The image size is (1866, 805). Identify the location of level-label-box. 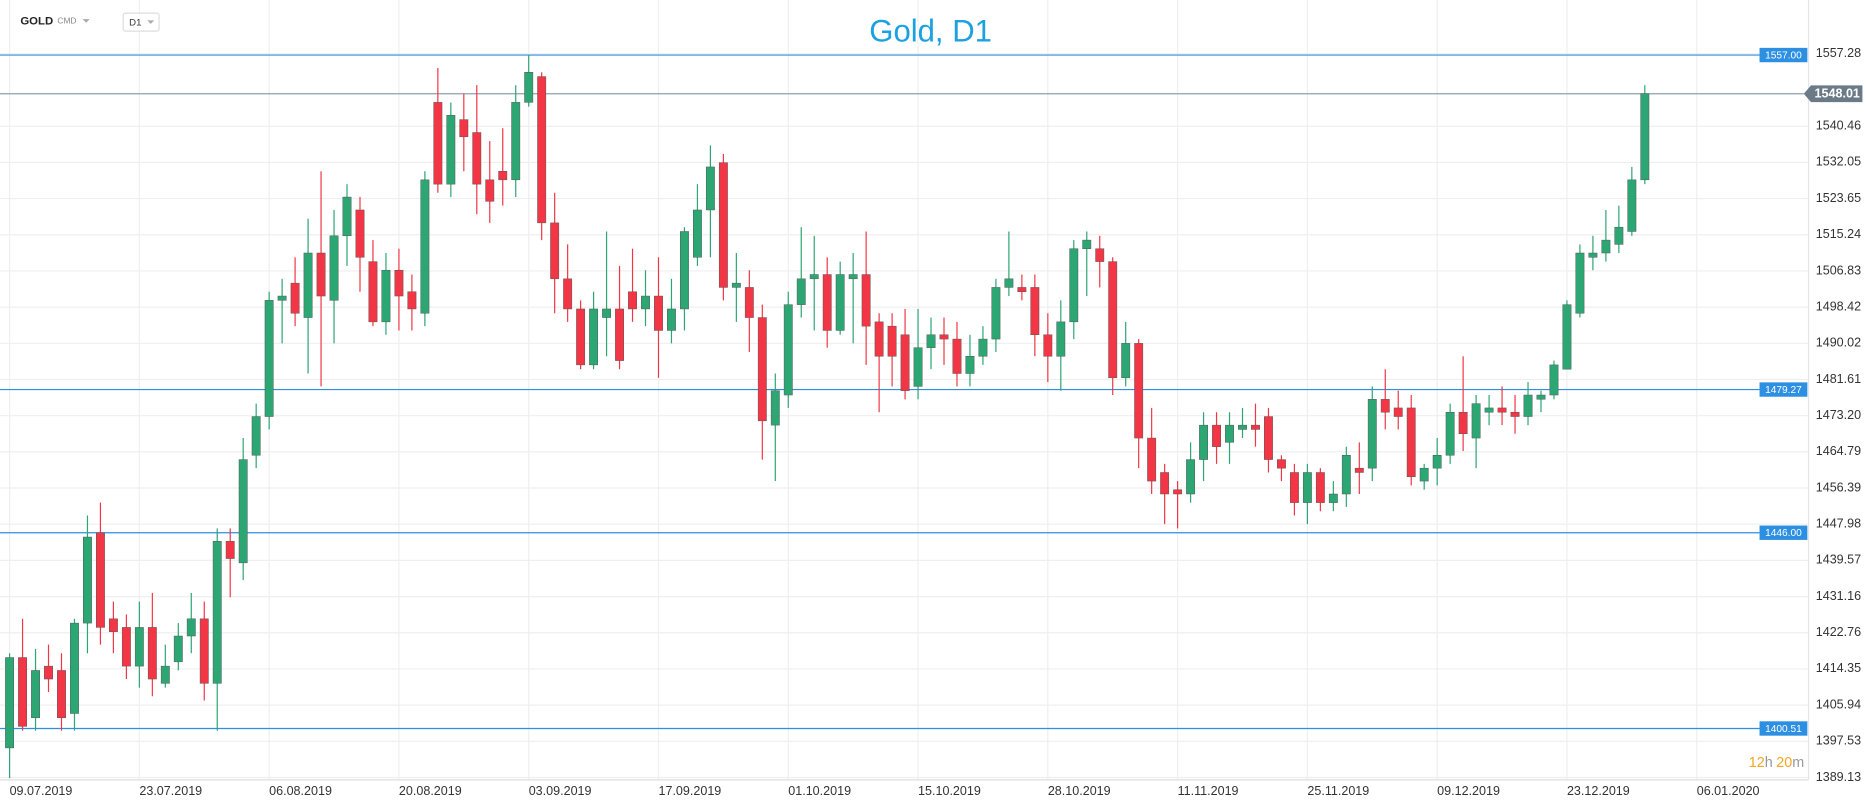
(1783, 532).